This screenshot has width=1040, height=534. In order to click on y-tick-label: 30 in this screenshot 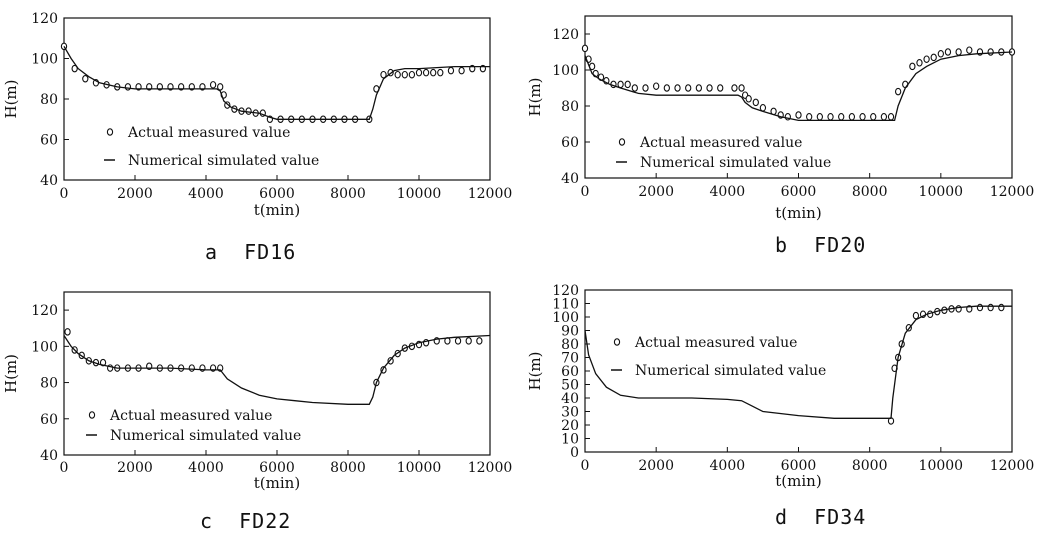, I will do `click(570, 413)`.